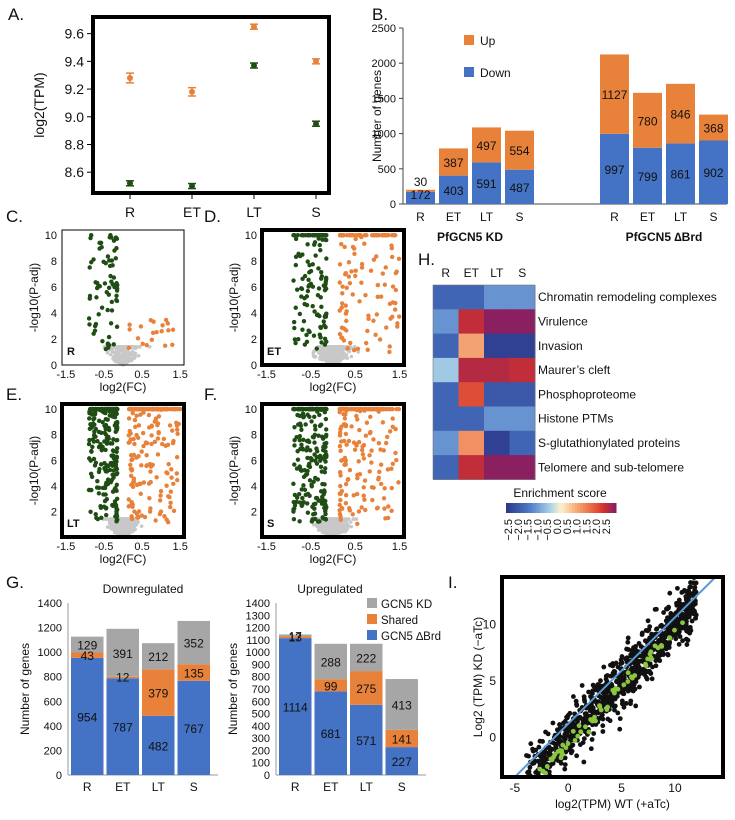  Describe the element at coordinates (141, 375) in the screenshot. I see `x-tick-label: 0.5` at that location.